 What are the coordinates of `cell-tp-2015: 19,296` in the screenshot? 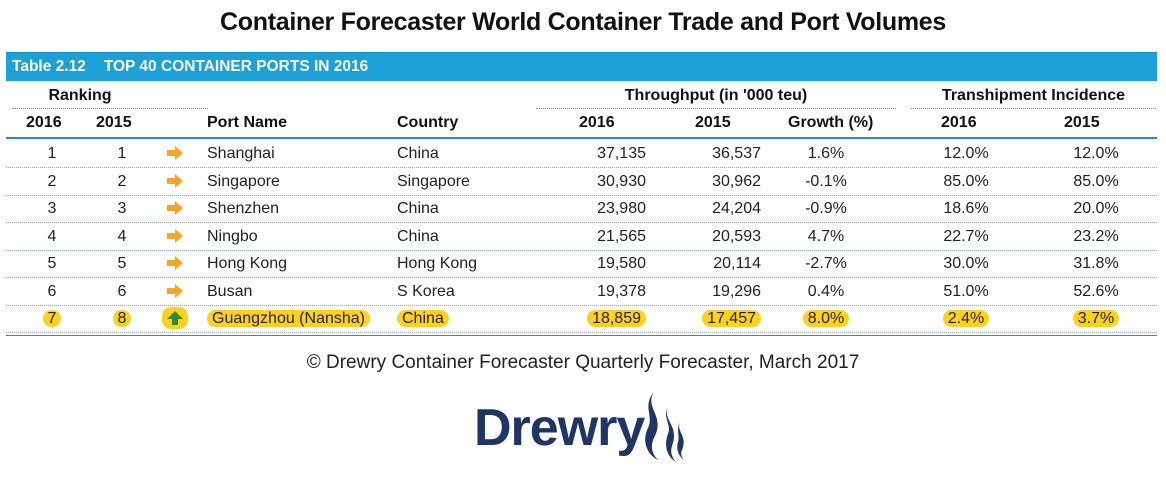 It's located at (711, 291).